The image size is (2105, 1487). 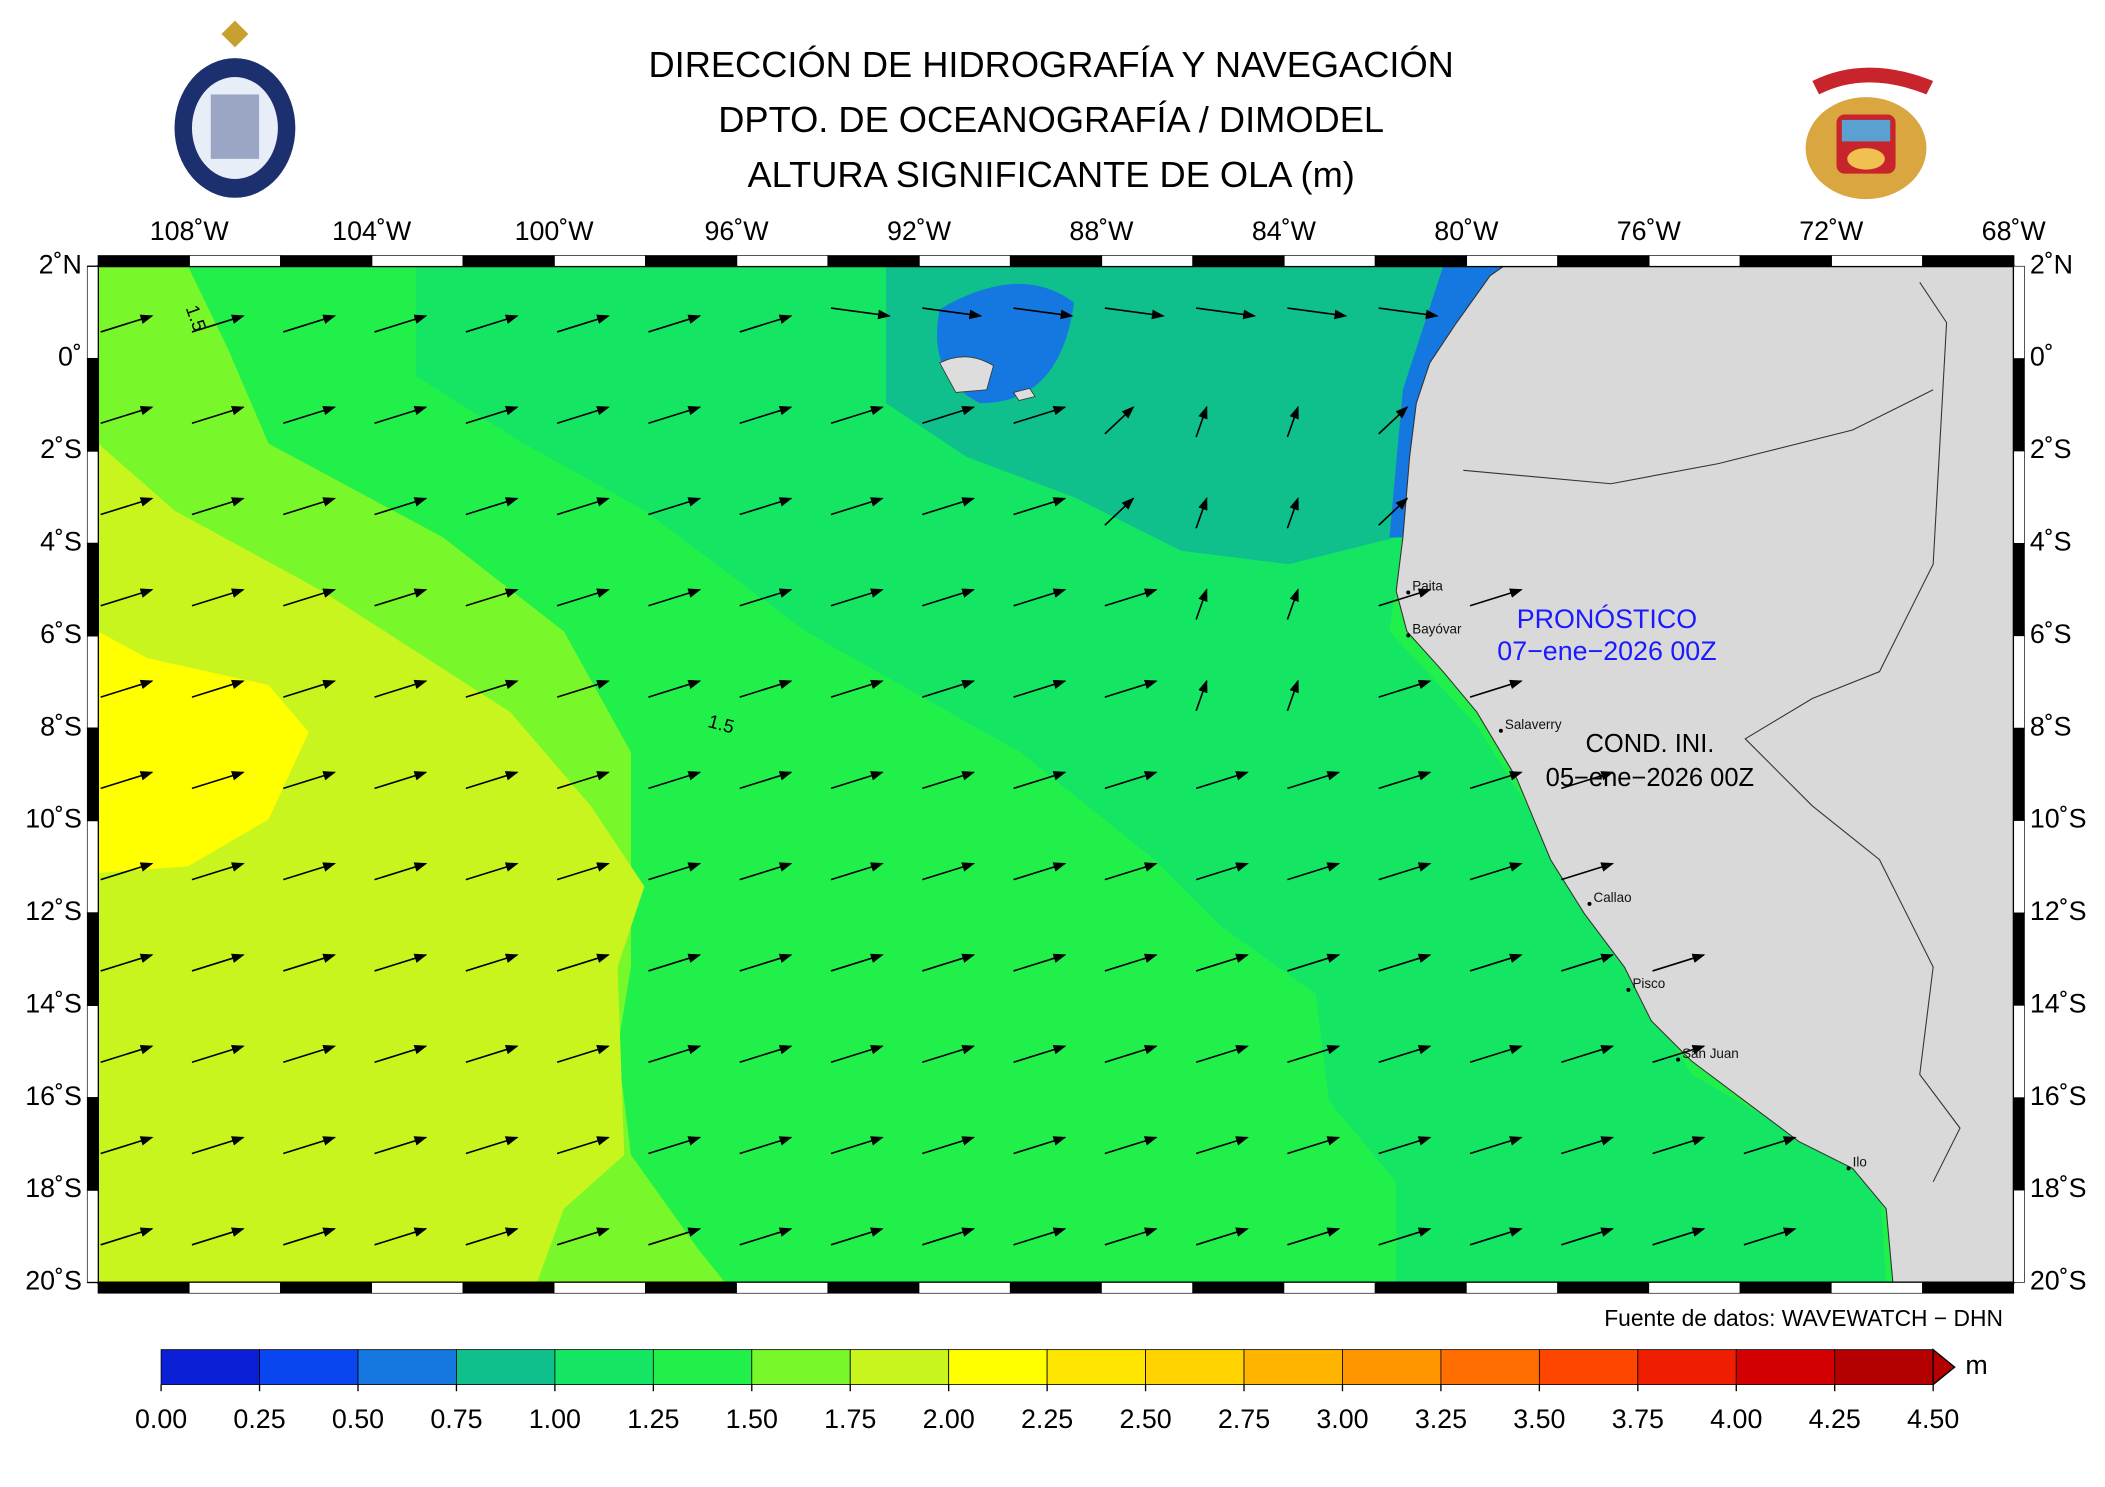 What do you see at coordinates (919, 231) in the screenshot?
I see `x-tick-label: 92˚W` at bounding box center [919, 231].